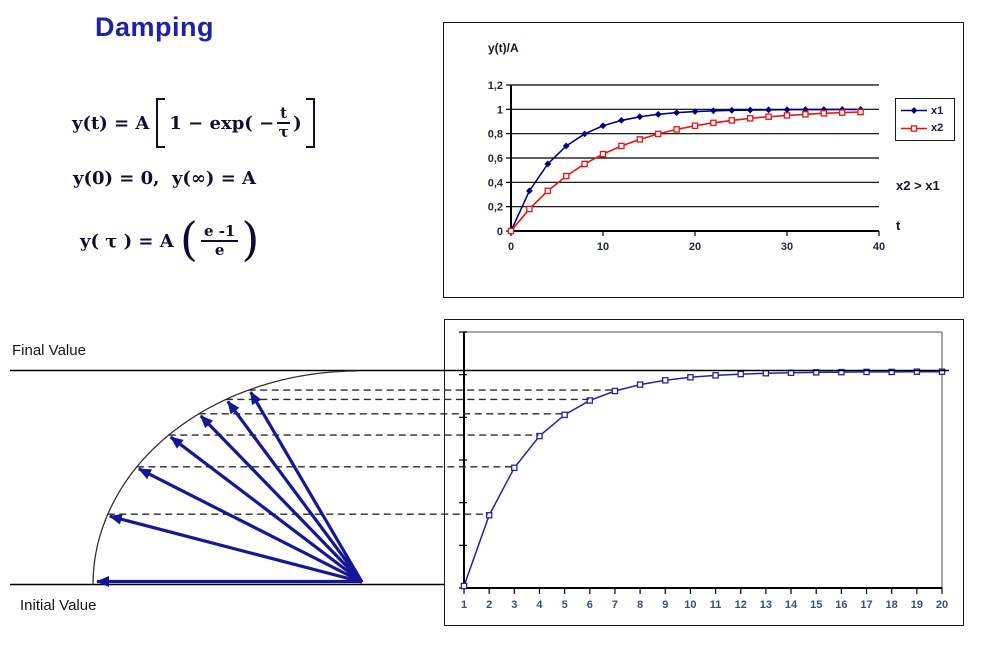 Image resolution: width=989 pixels, height=647 pixels. Describe the element at coordinates (866, 605) in the screenshot. I see `svg-text: 17` at that location.